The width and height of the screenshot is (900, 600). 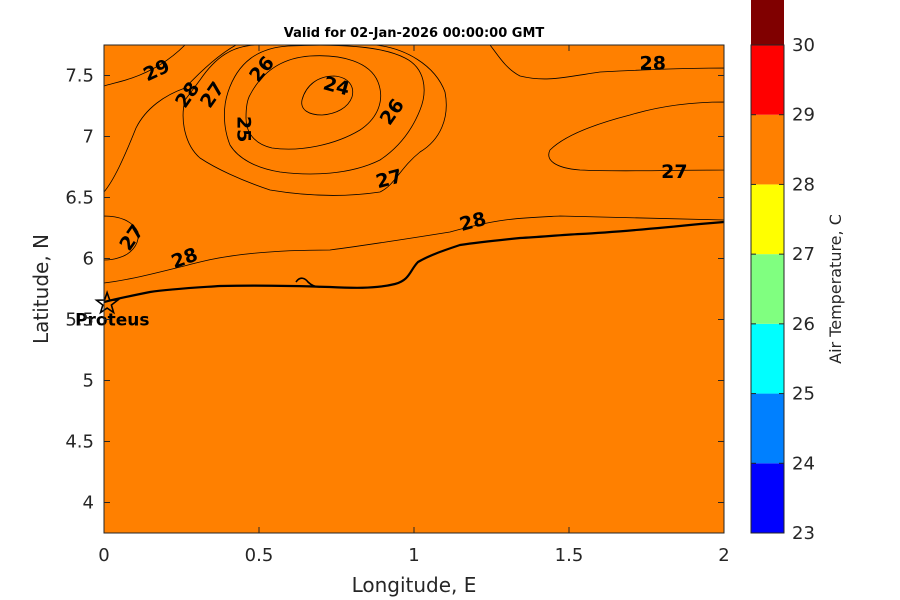 What do you see at coordinates (121, 238) in the screenshot?
I see `band-26-27-west` at bounding box center [121, 238].